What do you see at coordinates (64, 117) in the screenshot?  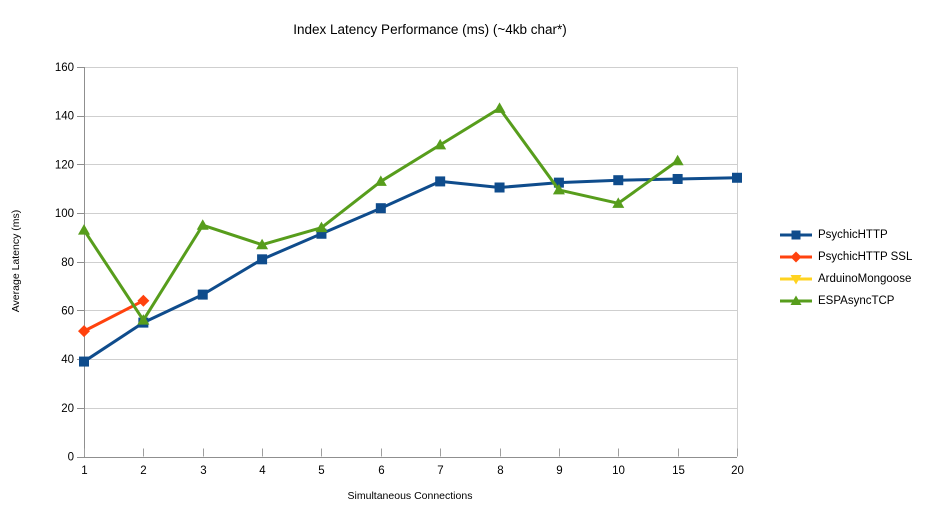 I see `svg-text: 140` at bounding box center [64, 117].